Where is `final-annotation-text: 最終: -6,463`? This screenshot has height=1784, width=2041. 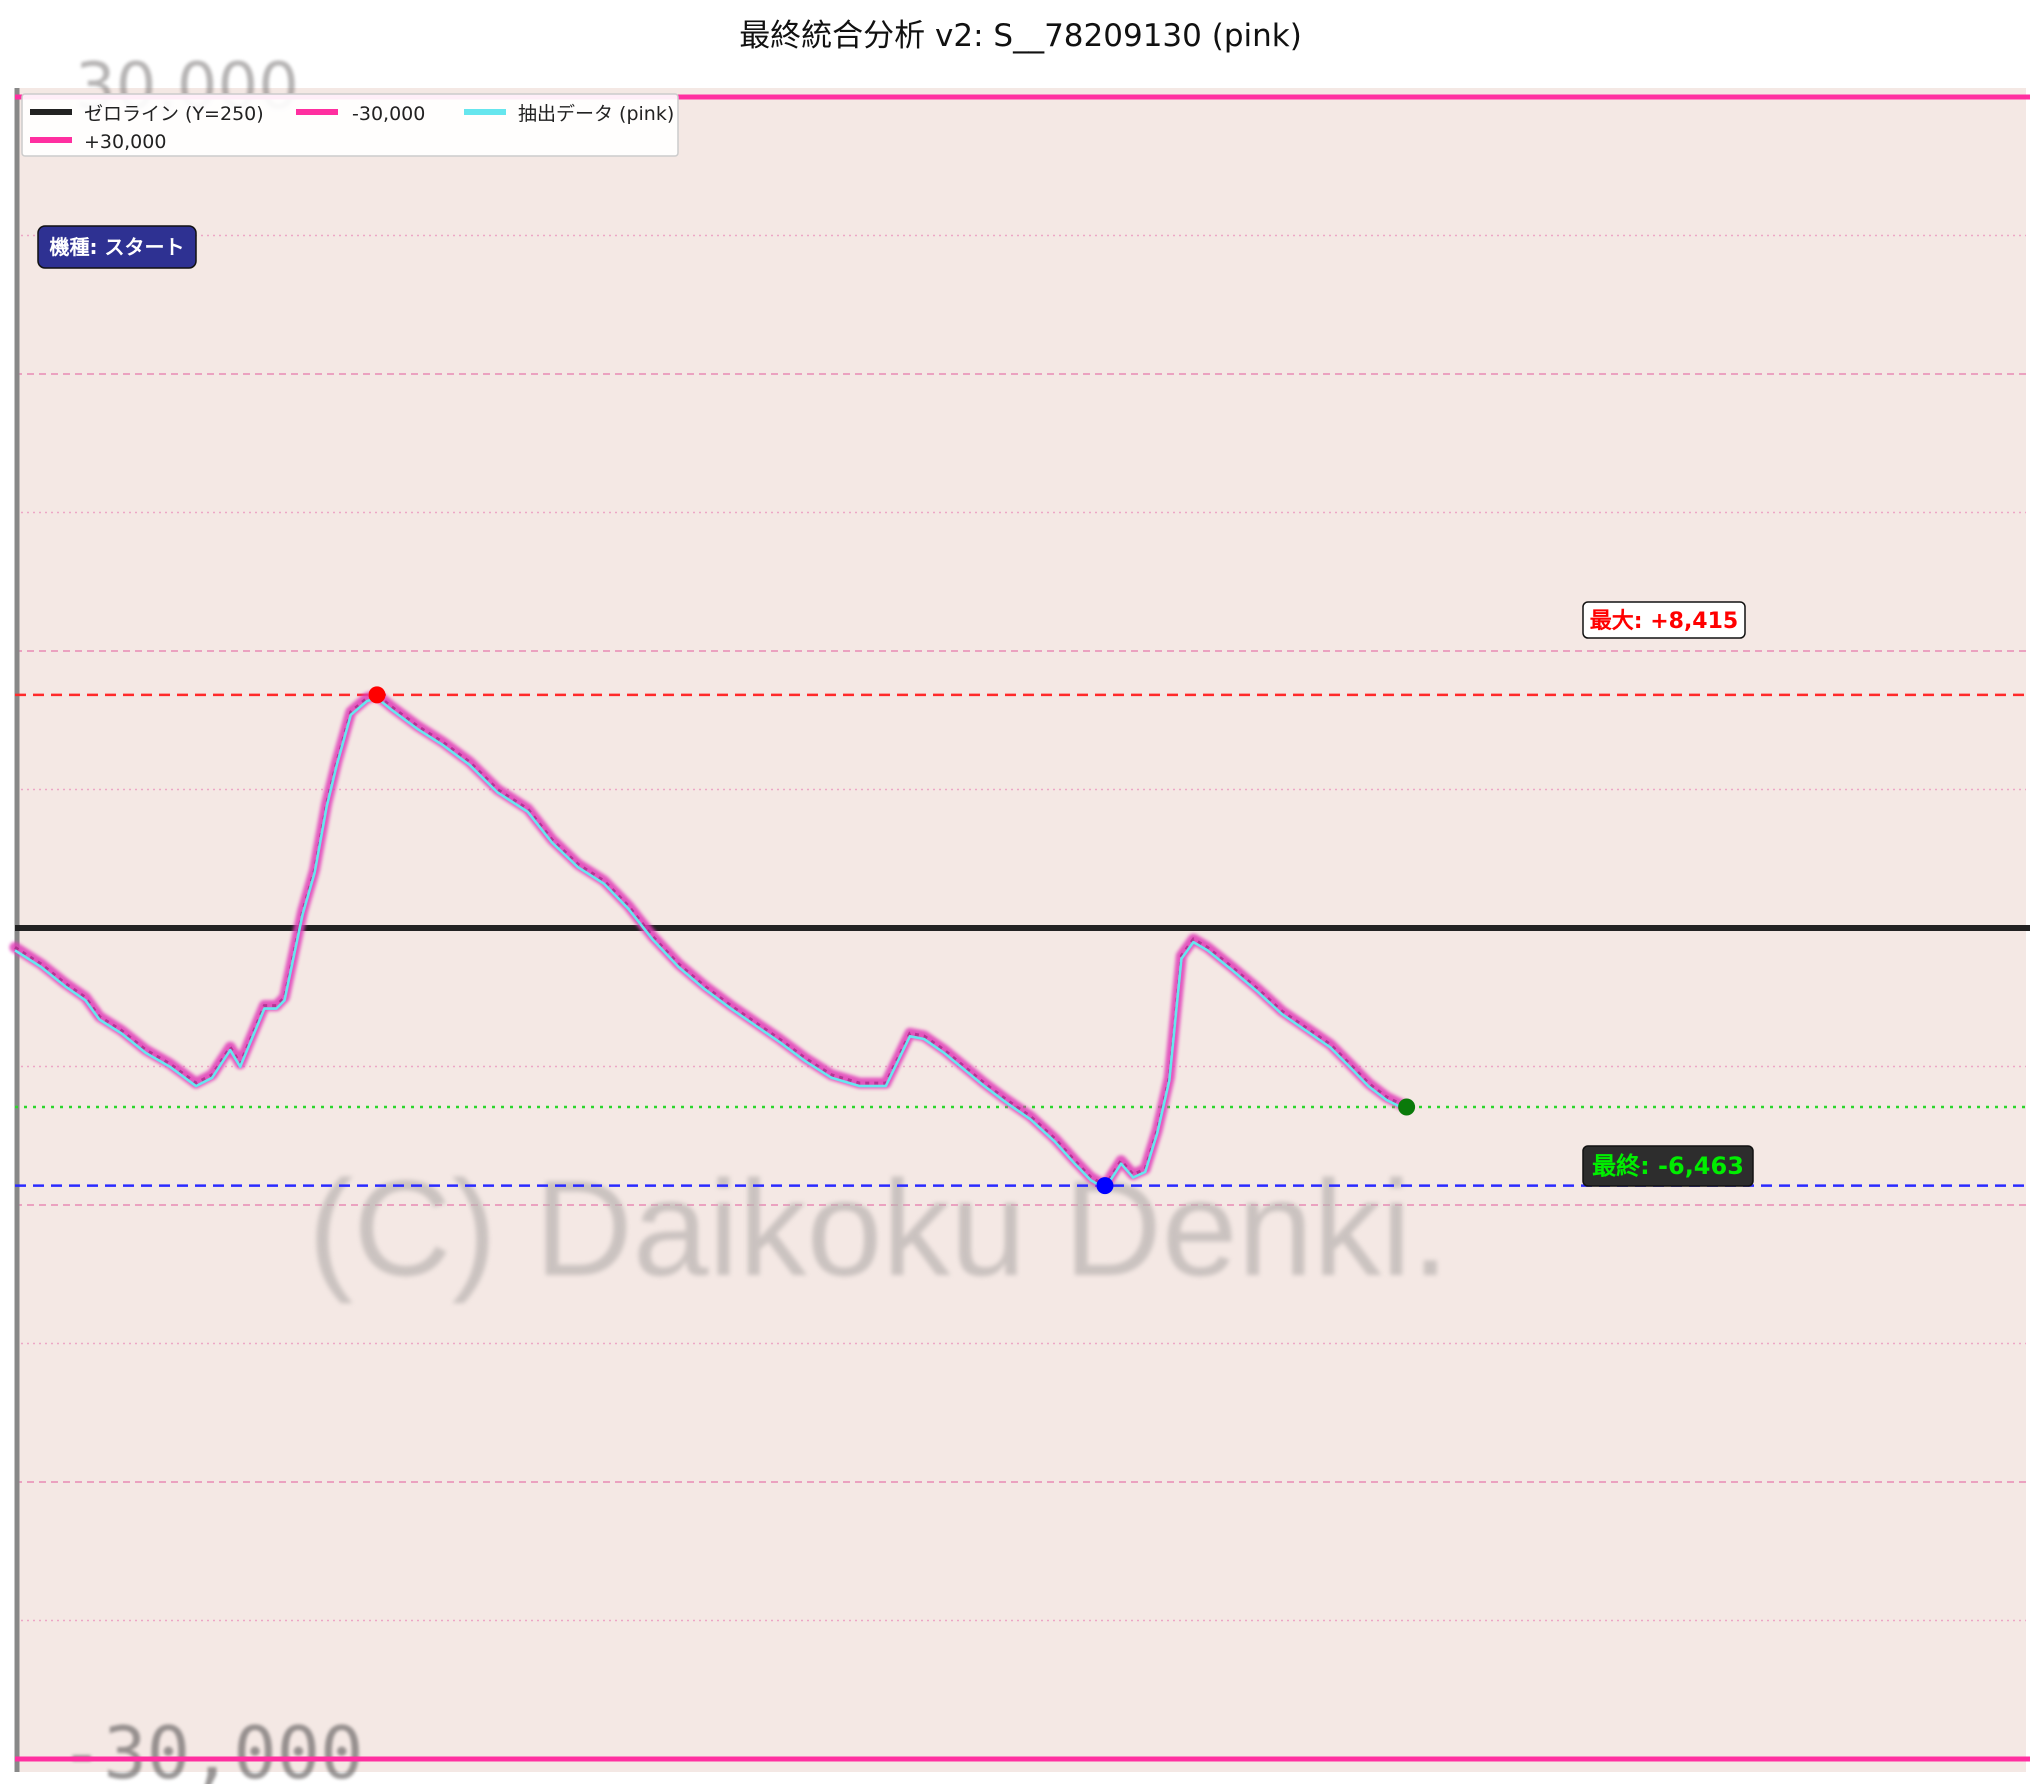 final-annotation-text: 最終: -6,463 is located at coordinates (1668, 1166).